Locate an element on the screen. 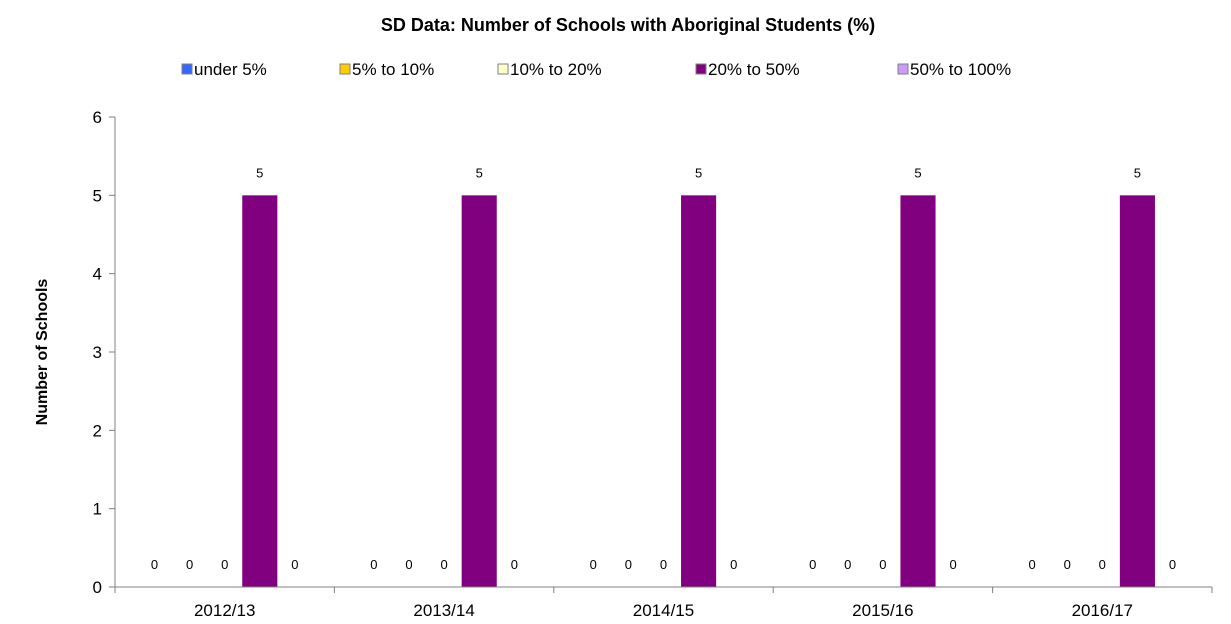  x-tick-label: 2014/15 is located at coordinates (663, 610).